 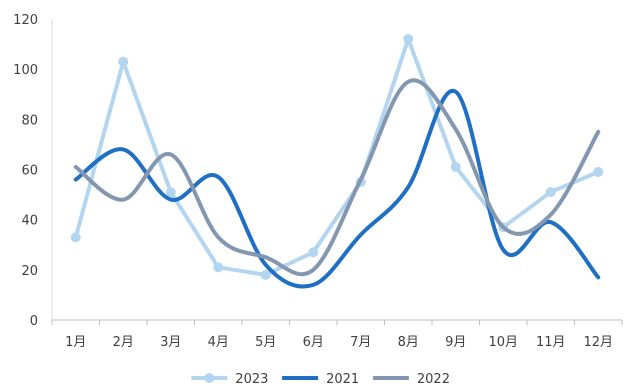 I want to click on x-tick-label: 11月, so click(x=551, y=342).